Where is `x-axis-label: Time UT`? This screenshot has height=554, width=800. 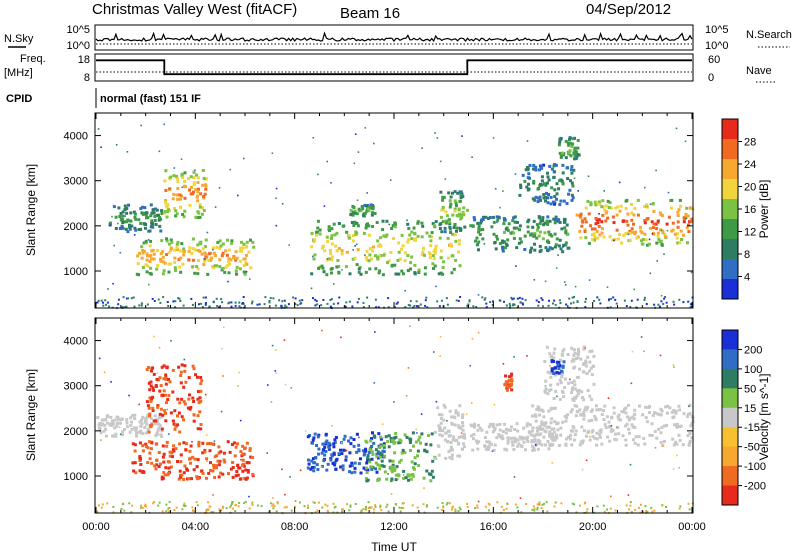
x-axis-label: Time UT is located at coordinates (394, 547).